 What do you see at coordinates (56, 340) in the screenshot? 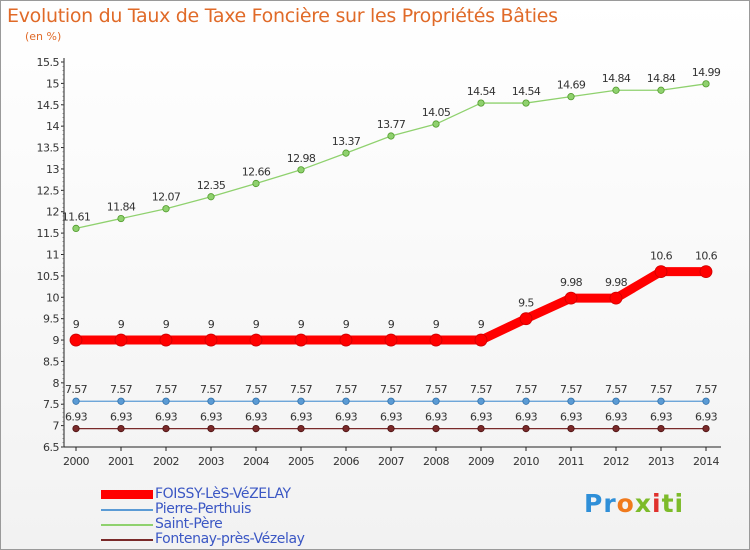
I see `y-tick-label: 9` at bounding box center [56, 340].